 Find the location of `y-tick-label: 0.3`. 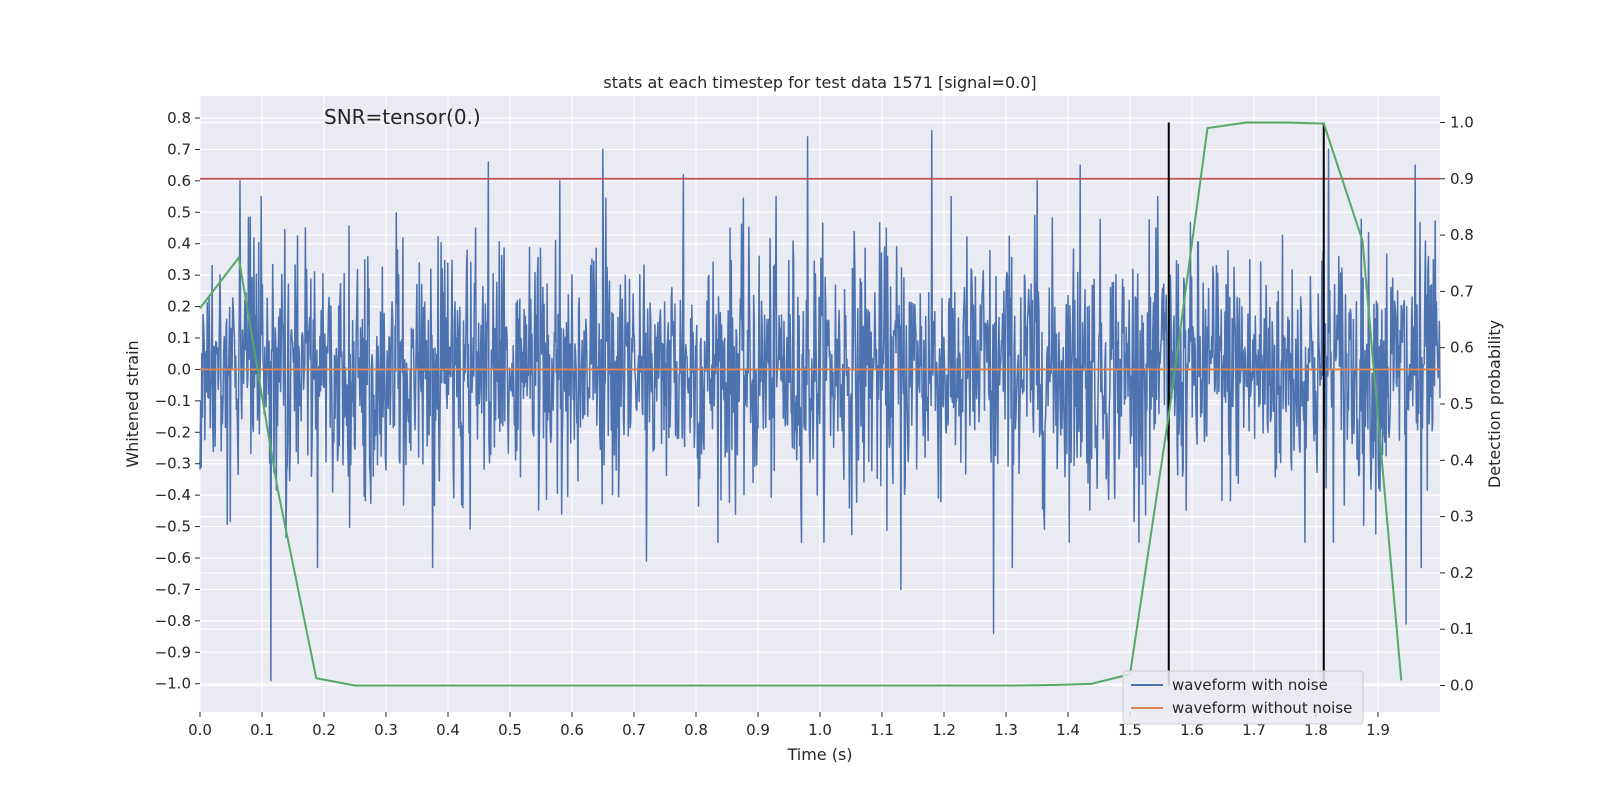

y-tick-label: 0.3 is located at coordinates (179, 275).